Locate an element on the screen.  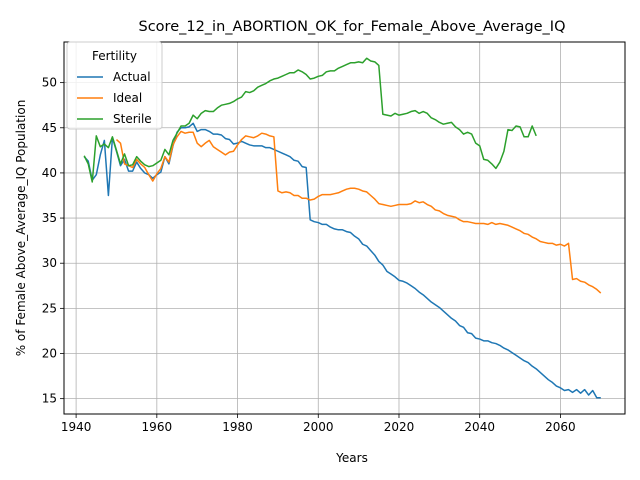
legend-label-actual: Actual is located at coordinates (132, 77).